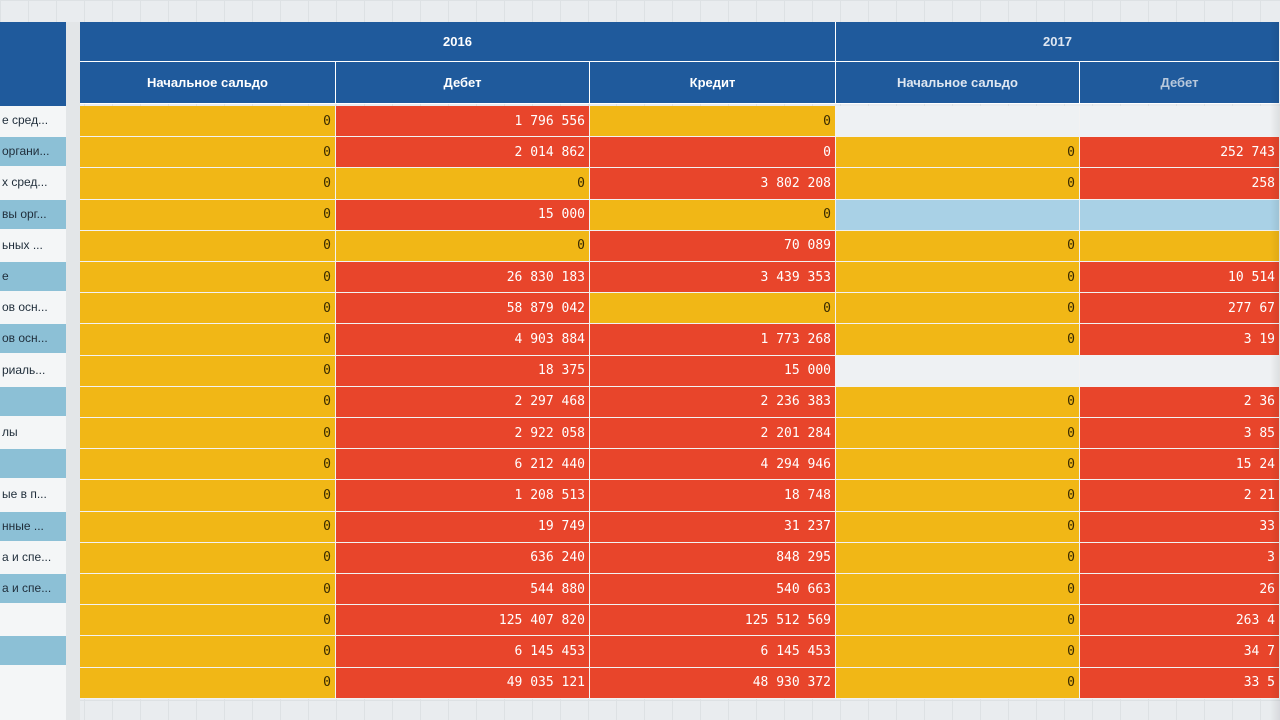 Image resolution: width=1280 pixels, height=720 pixels. What do you see at coordinates (463, 371) in the screenshot?
I see `cell-r9-b: 18 375` at bounding box center [463, 371].